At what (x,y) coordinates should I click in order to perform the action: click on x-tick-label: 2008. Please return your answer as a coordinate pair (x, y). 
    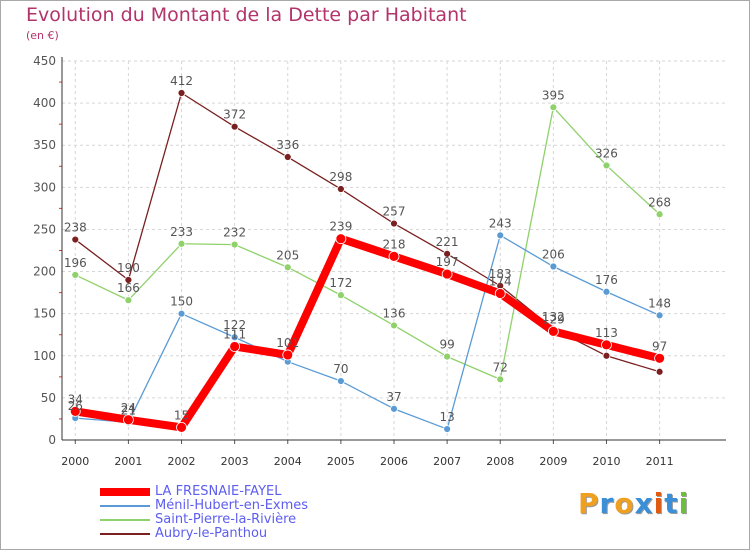
    Looking at the image, I should click on (500, 461).